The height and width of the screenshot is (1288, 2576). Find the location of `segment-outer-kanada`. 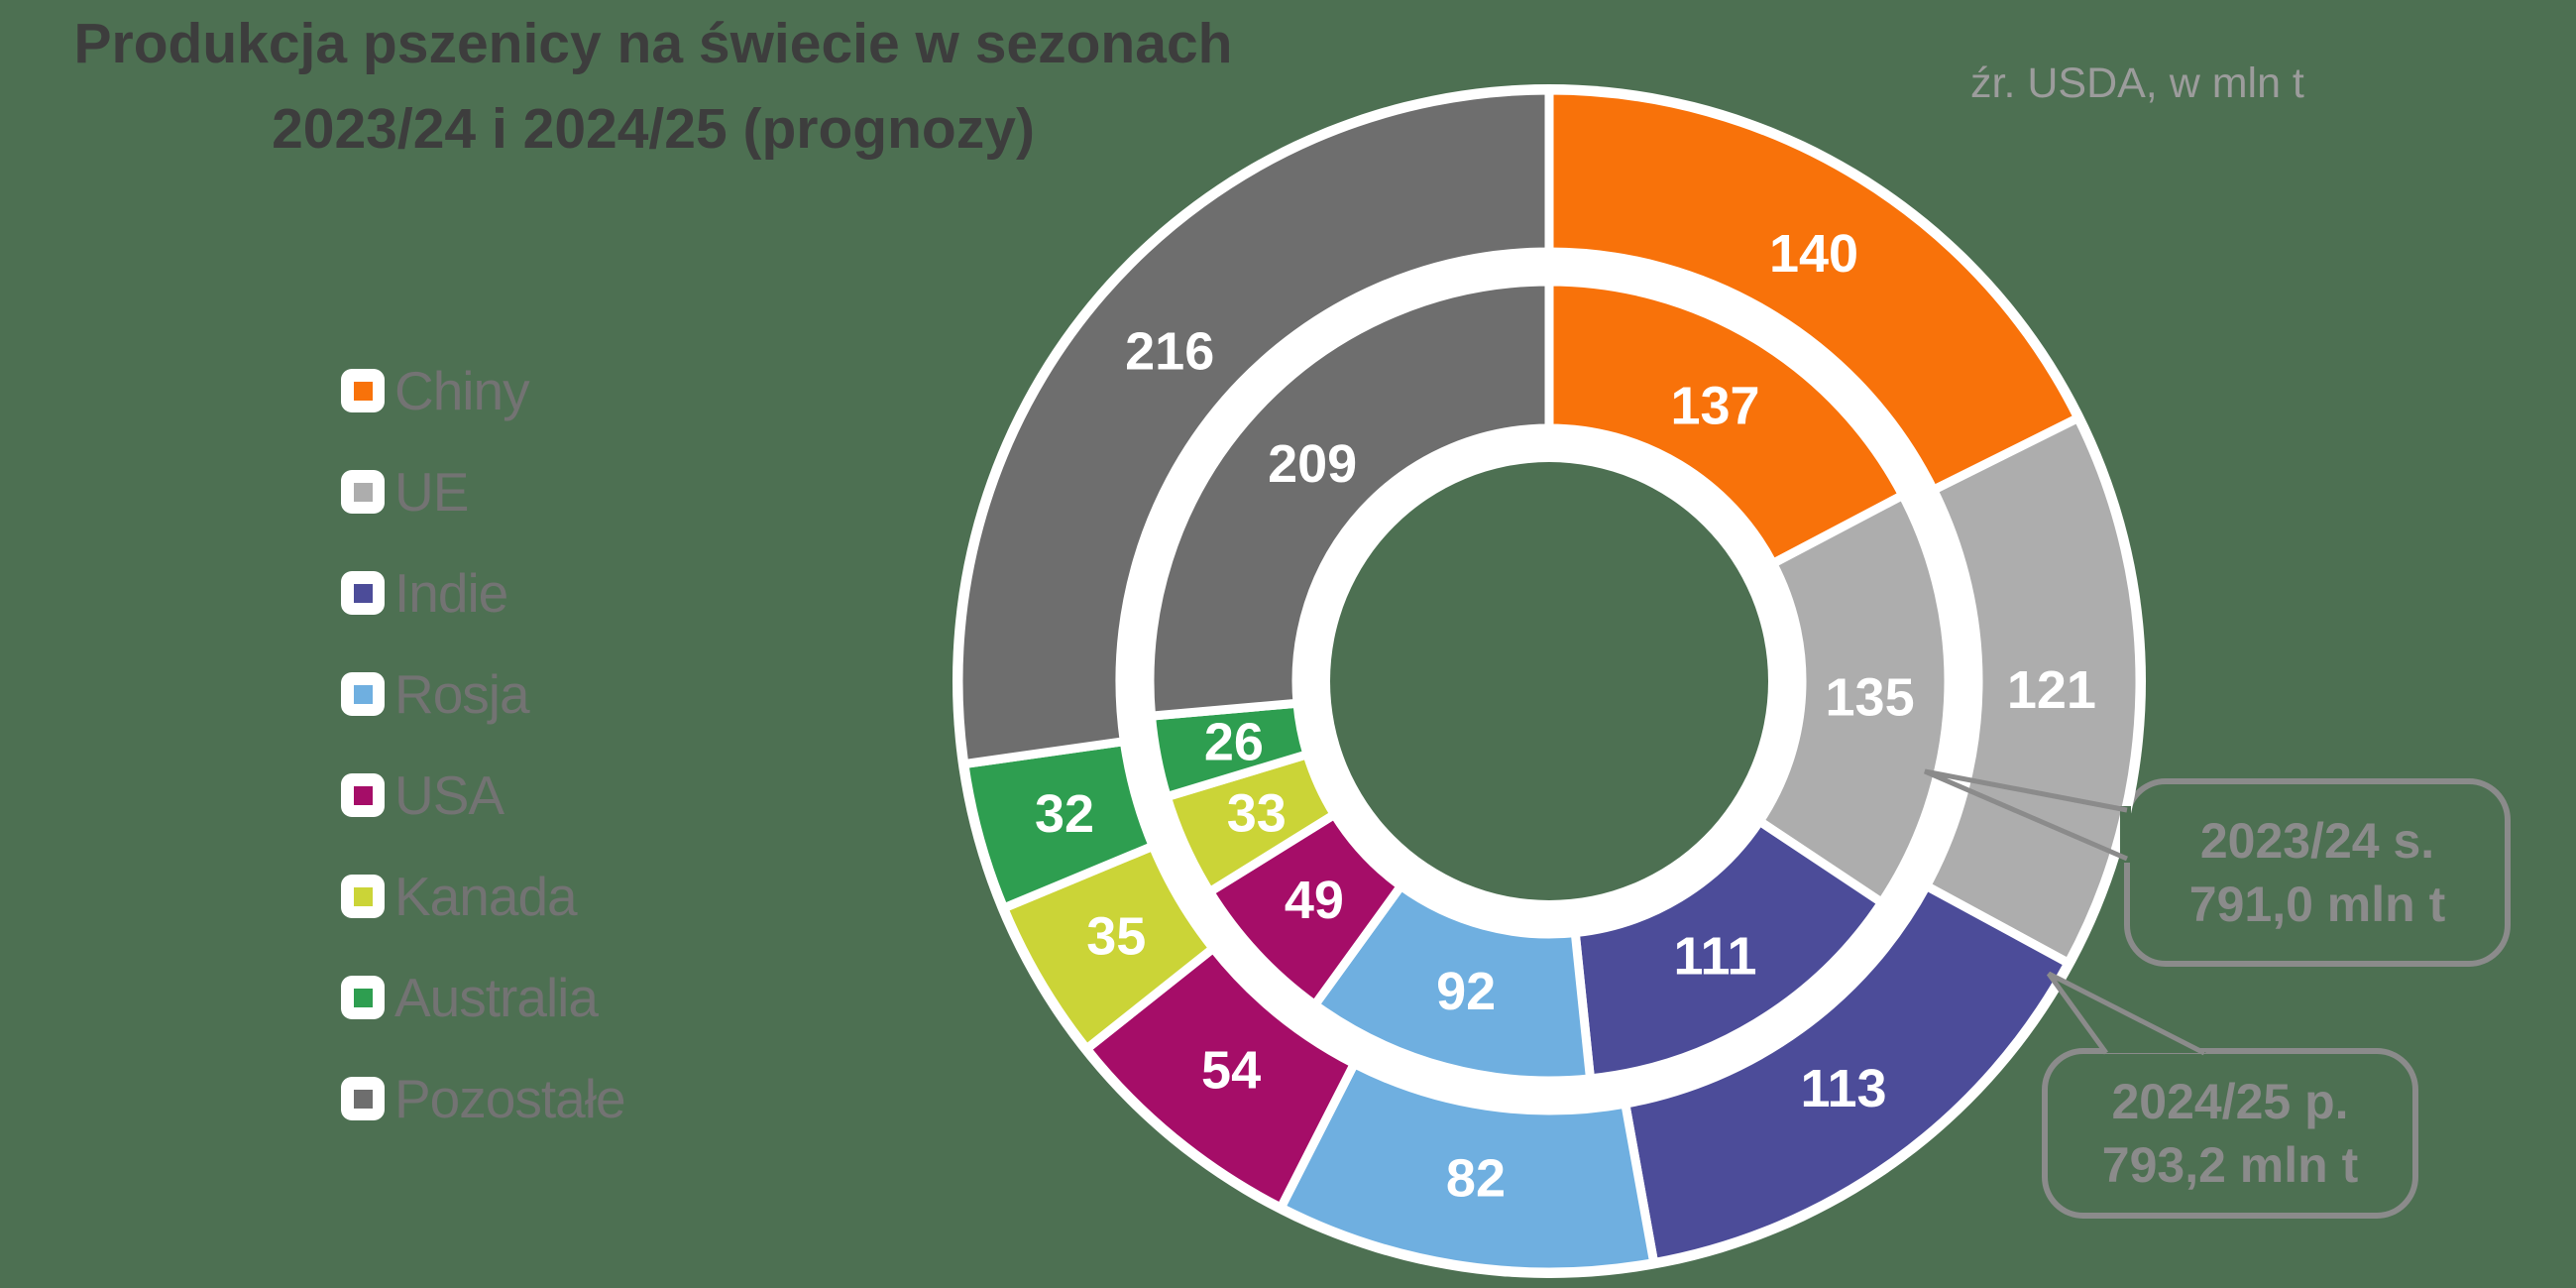

segment-outer-kanada is located at coordinates (1108, 948).